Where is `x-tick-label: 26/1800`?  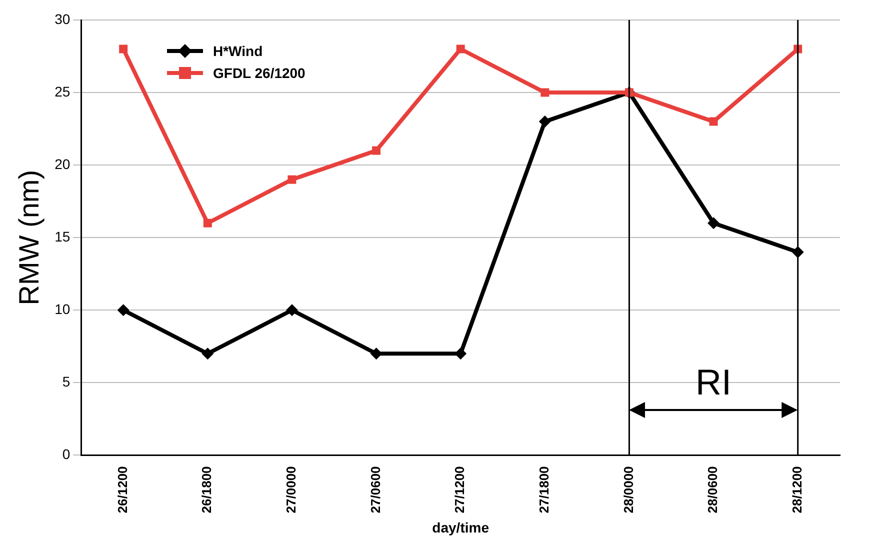 x-tick-label: 26/1800 is located at coordinates (206, 490).